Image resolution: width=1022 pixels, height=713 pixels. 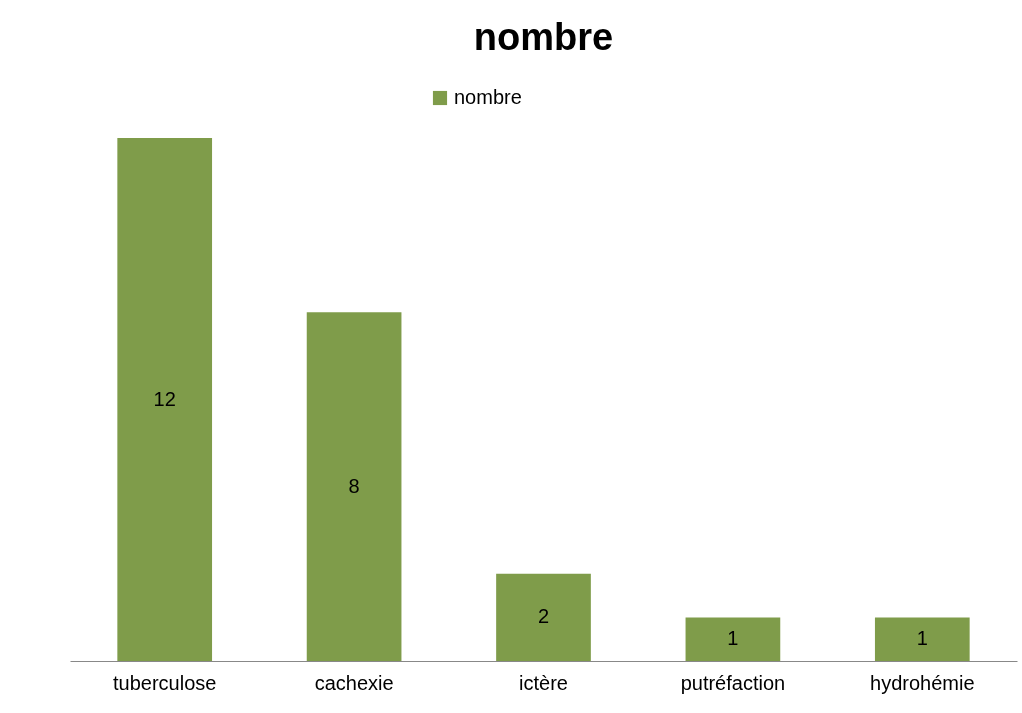 What do you see at coordinates (733, 682) in the screenshot?
I see `x-tick-label: putréfaction` at bounding box center [733, 682].